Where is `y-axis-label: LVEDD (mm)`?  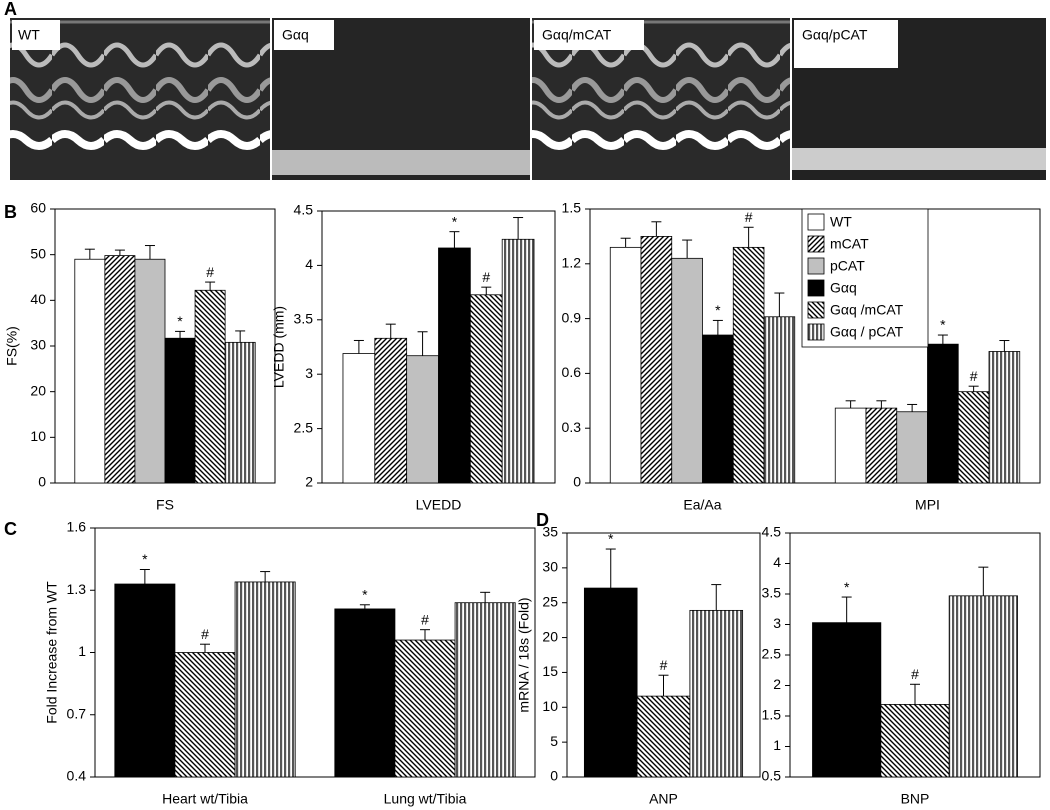 y-axis-label: LVEDD (mm) is located at coordinates (279, 347).